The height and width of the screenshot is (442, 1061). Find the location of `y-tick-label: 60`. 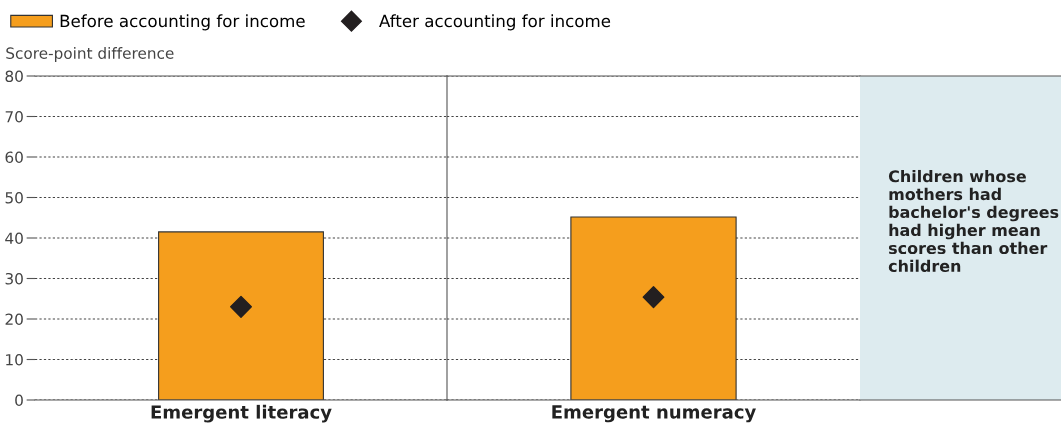

y-tick-label: 60 is located at coordinates (14, 157).